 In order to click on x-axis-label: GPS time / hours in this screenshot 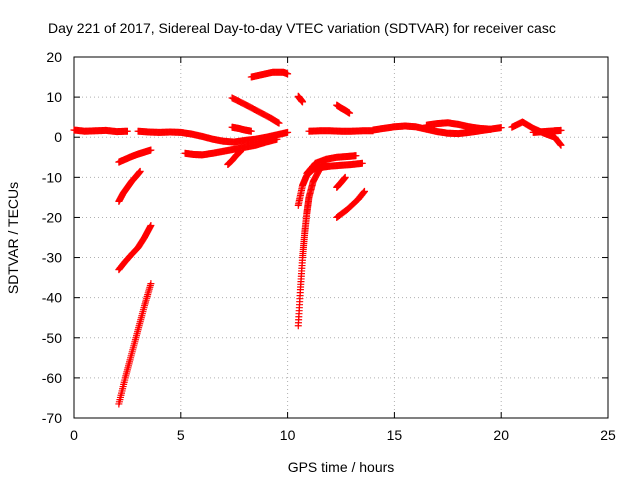, I will do `click(341, 467)`.